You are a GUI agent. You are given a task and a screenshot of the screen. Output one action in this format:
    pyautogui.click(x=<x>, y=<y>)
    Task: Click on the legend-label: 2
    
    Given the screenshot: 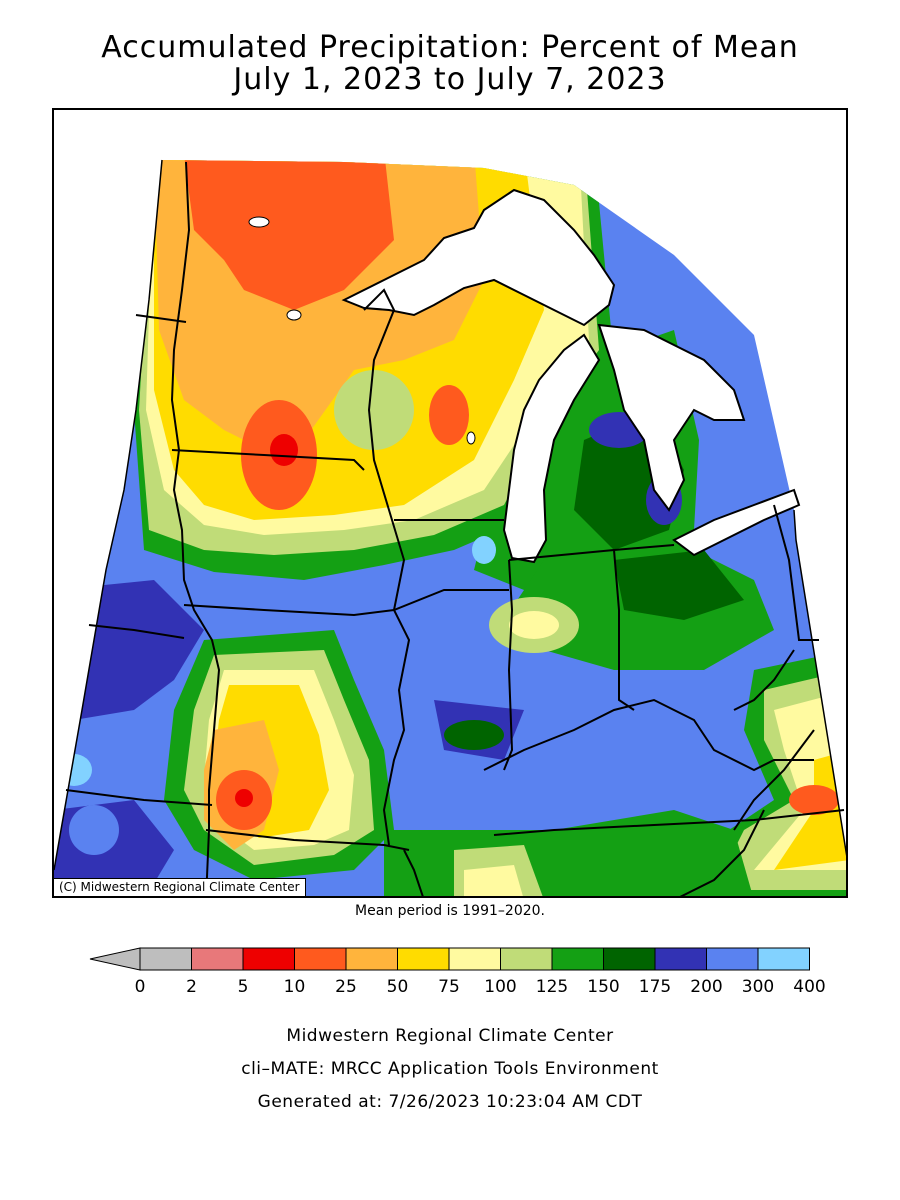 What is the action you would take?
    pyautogui.click(x=191, y=987)
    